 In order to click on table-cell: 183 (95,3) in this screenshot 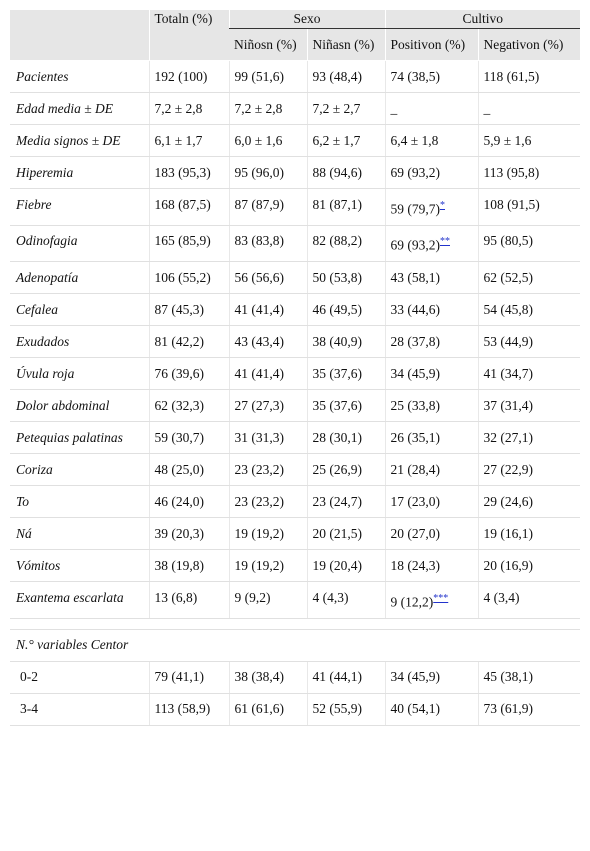, I will do `click(188, 172)`.